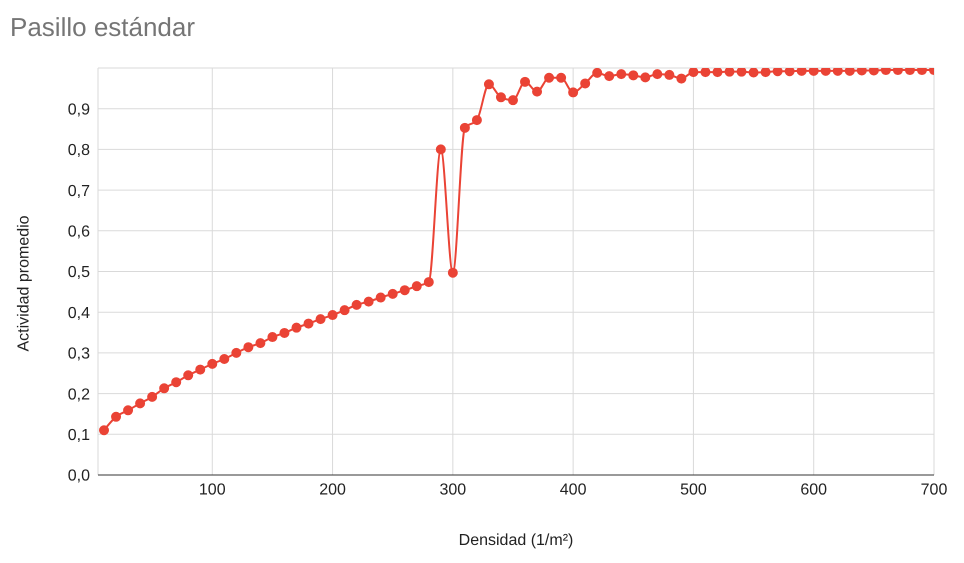  I want to click on x-tick-label: 700, so click(934, 489).